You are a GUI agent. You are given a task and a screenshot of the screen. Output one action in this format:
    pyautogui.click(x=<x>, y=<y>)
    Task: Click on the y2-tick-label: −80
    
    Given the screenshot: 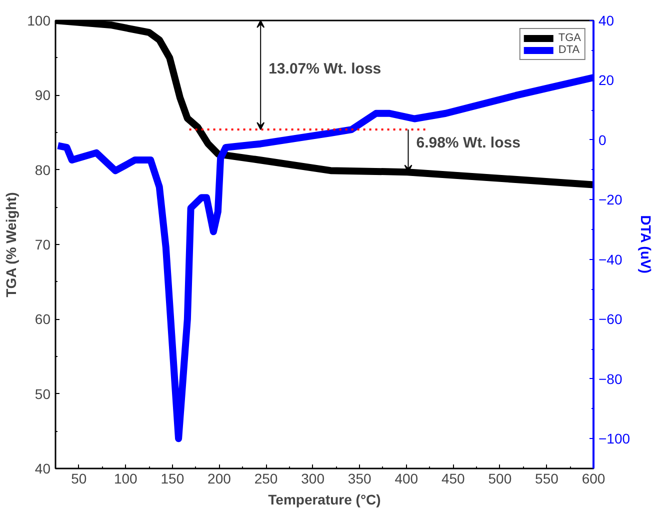 What is the action you would take?
    pyautogui.click(x=610, y=378)
    